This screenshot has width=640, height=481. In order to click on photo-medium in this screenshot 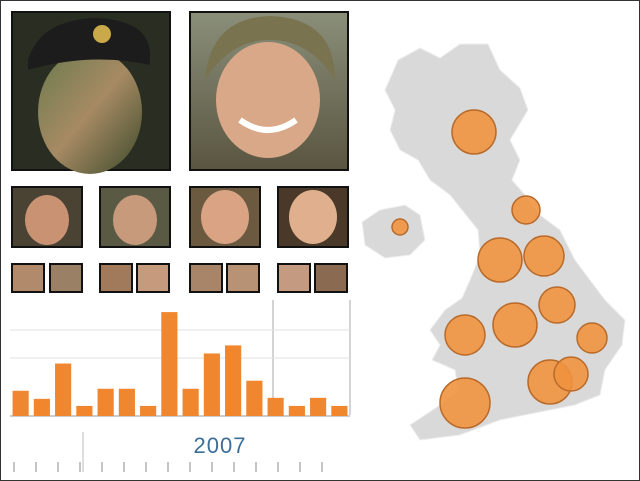, I will do `click(180, 217)`.